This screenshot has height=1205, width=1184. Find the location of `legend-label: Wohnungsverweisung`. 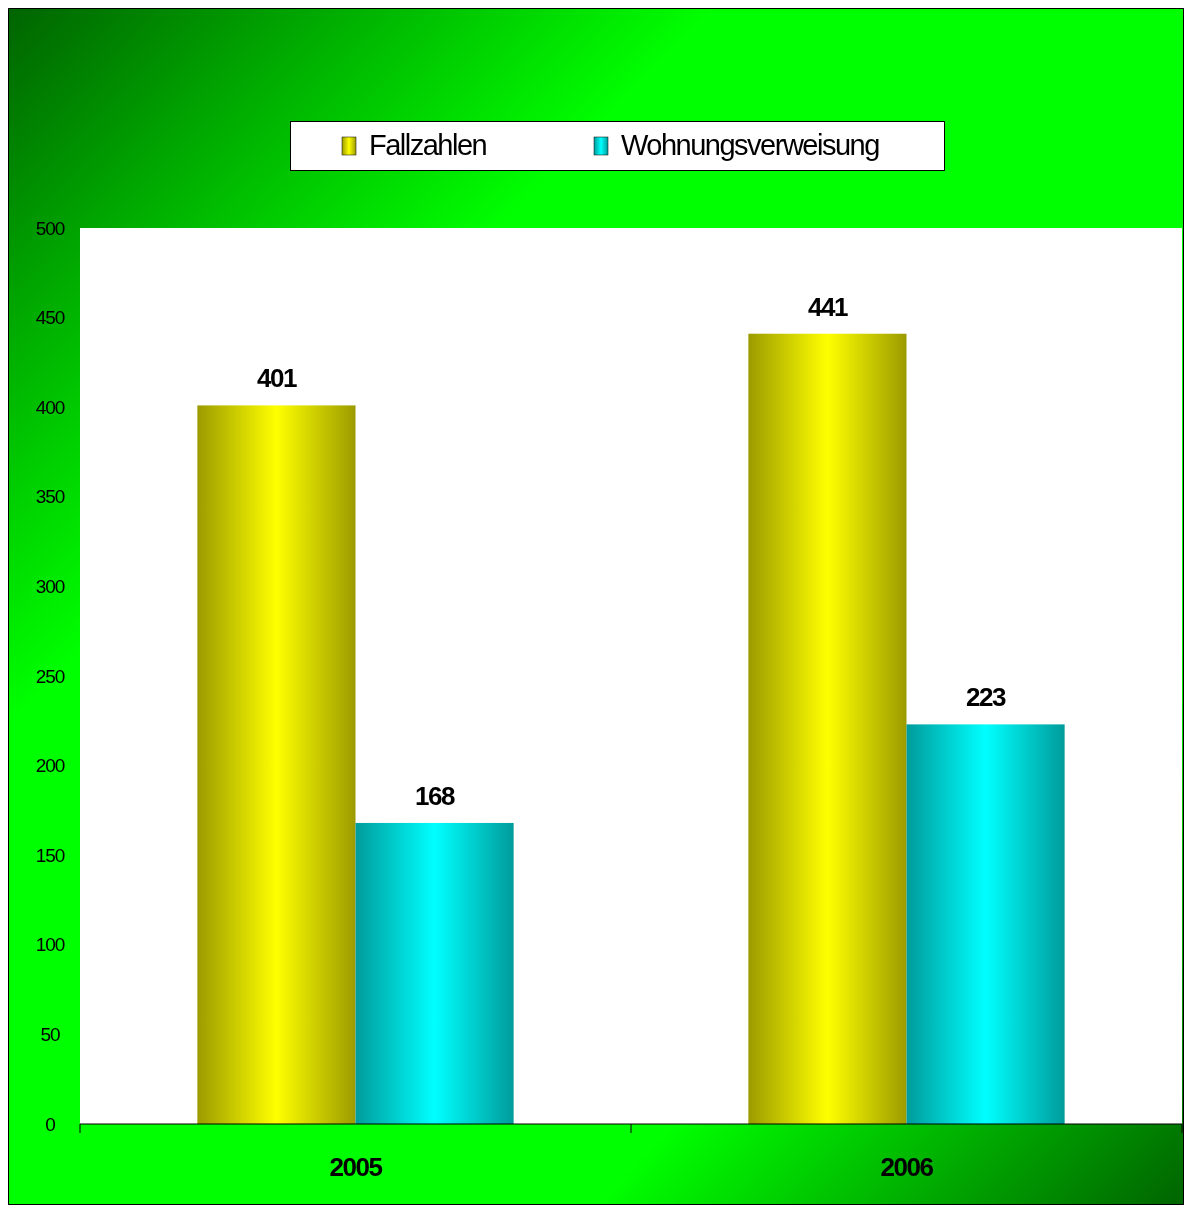

legend-label: Wohnungsverweisung is located at coordinates (750, 145).